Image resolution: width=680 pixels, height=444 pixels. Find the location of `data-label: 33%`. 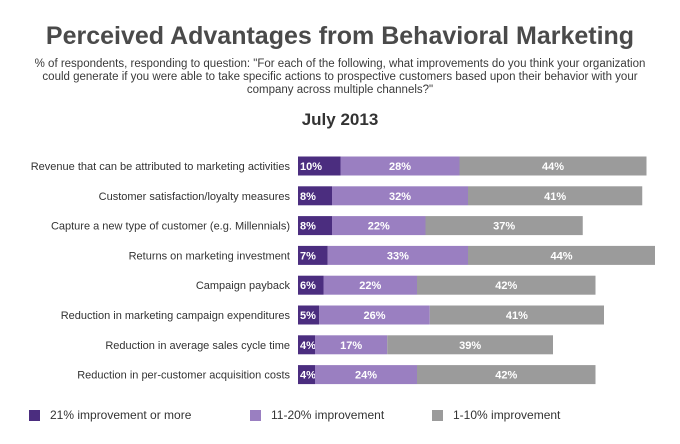

data-label: 33% is located at coordinates (398, 256).